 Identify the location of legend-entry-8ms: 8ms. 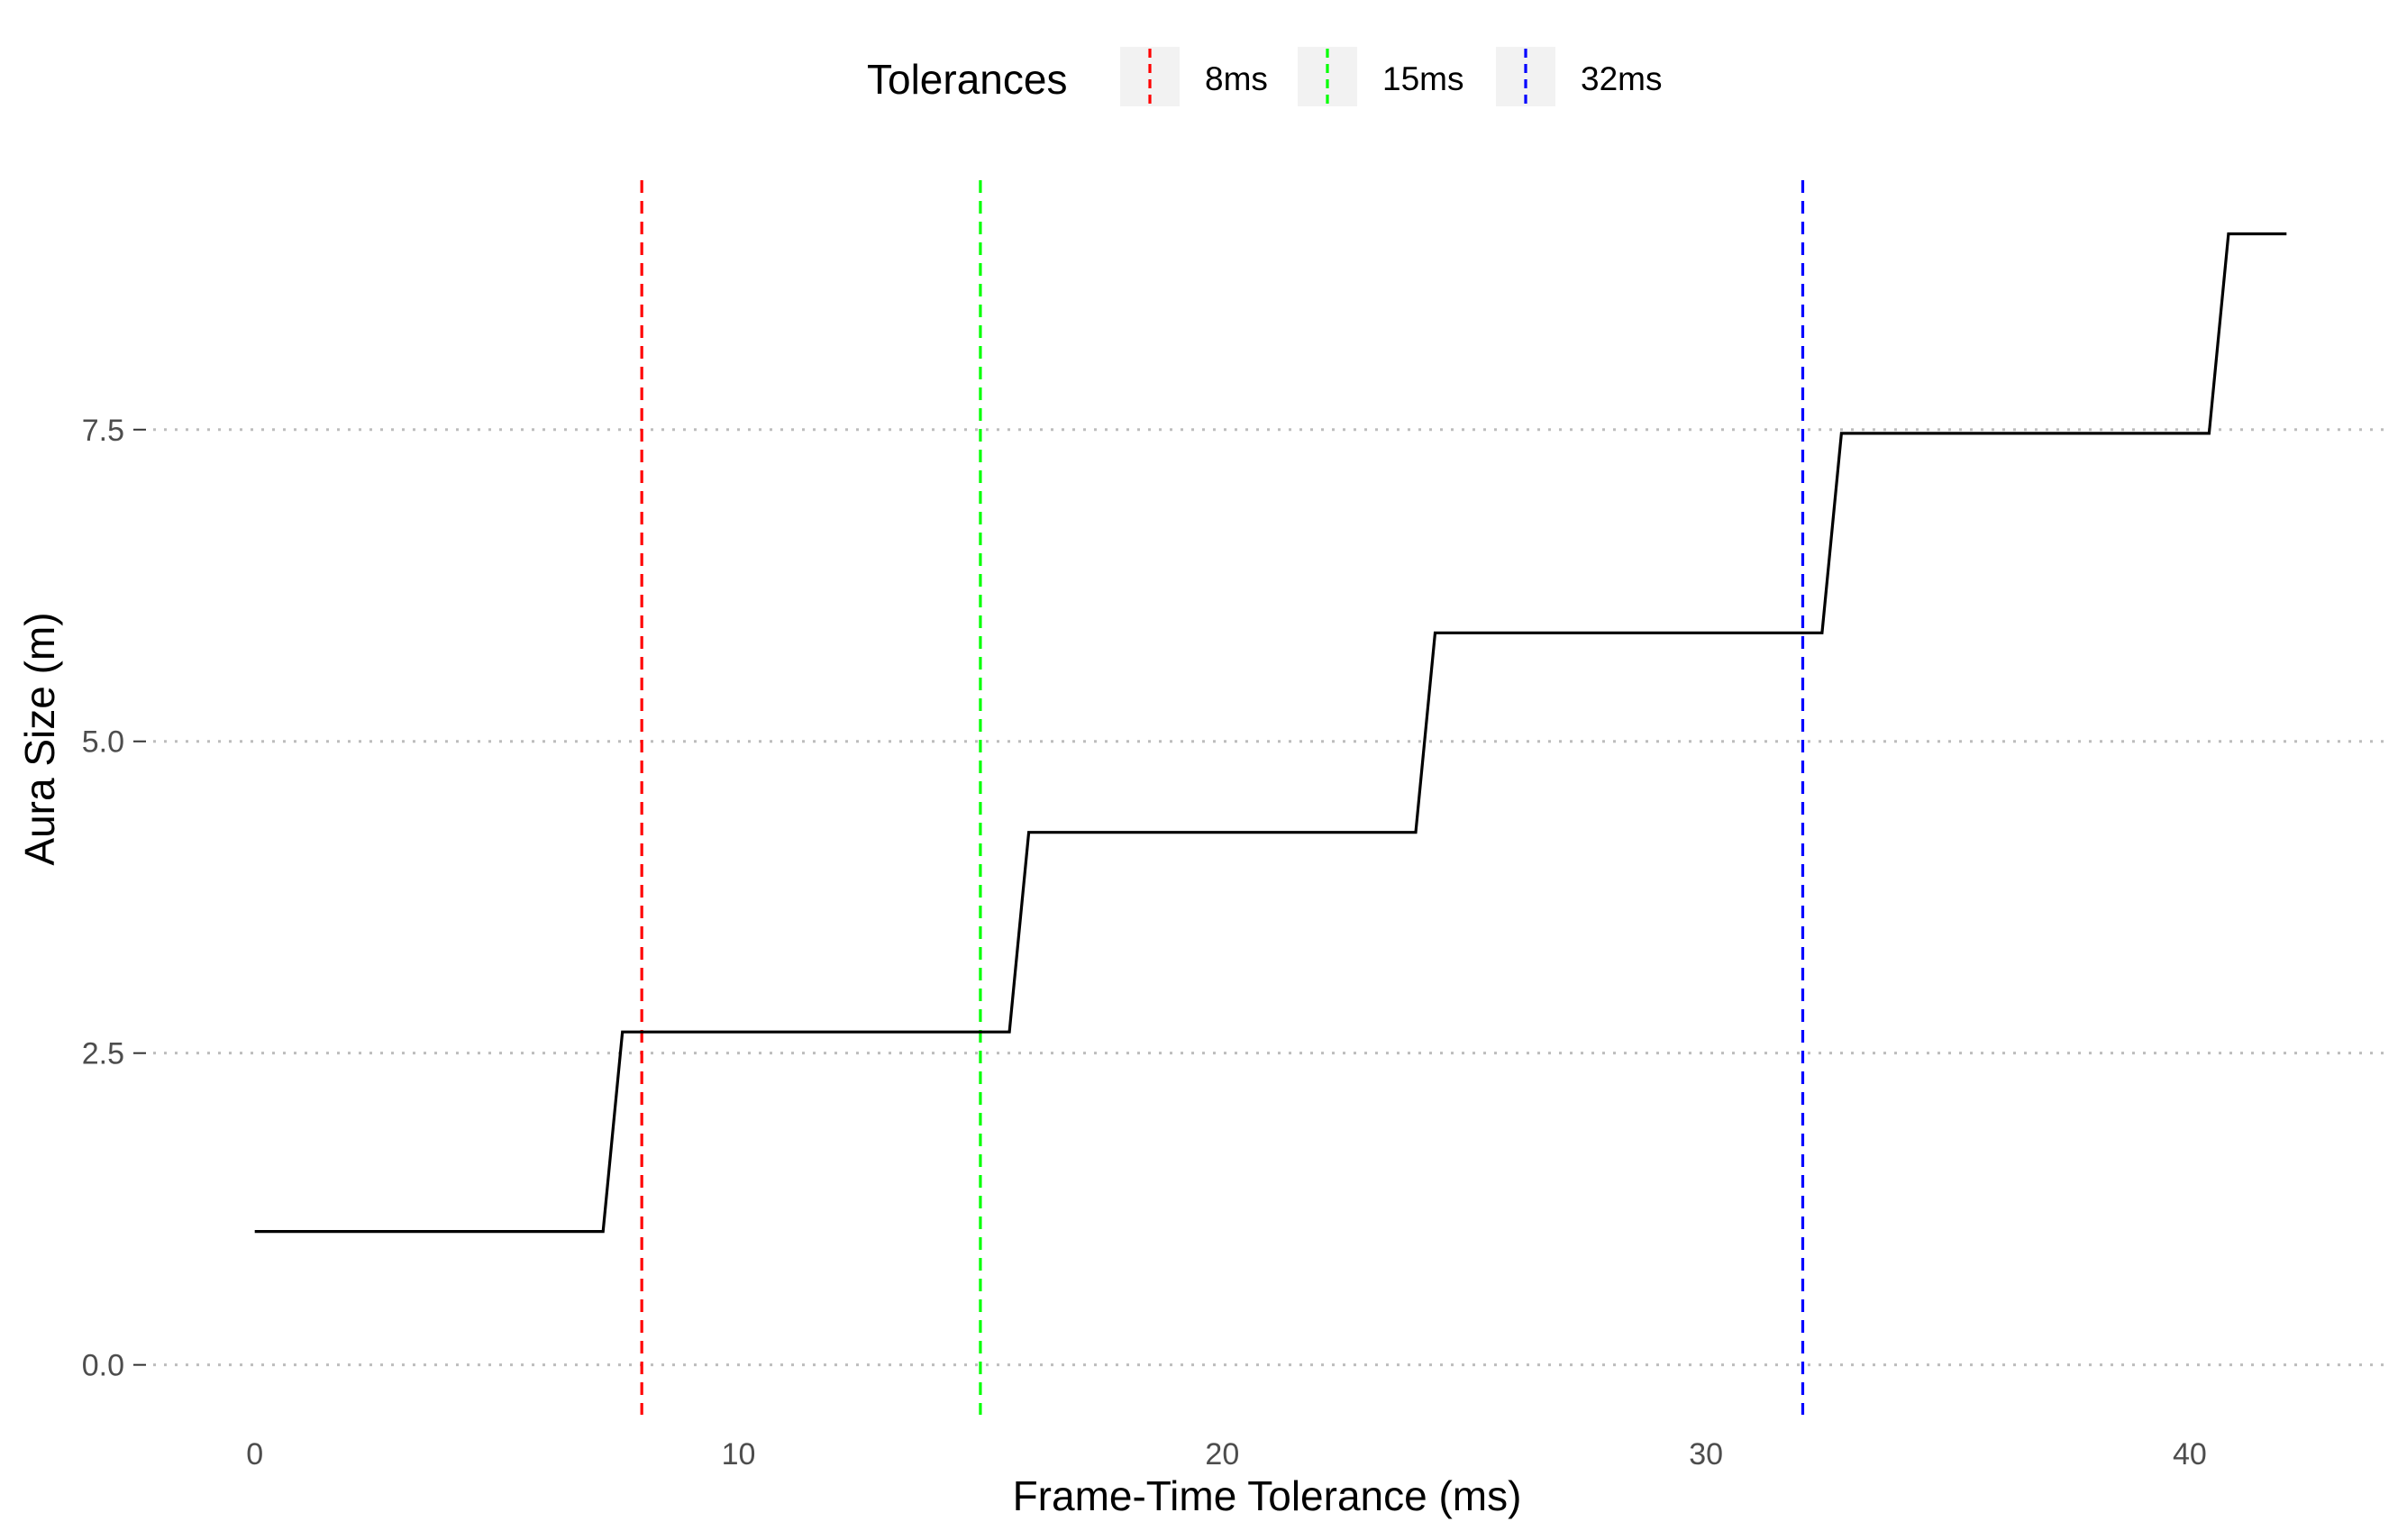
(1194, 76).